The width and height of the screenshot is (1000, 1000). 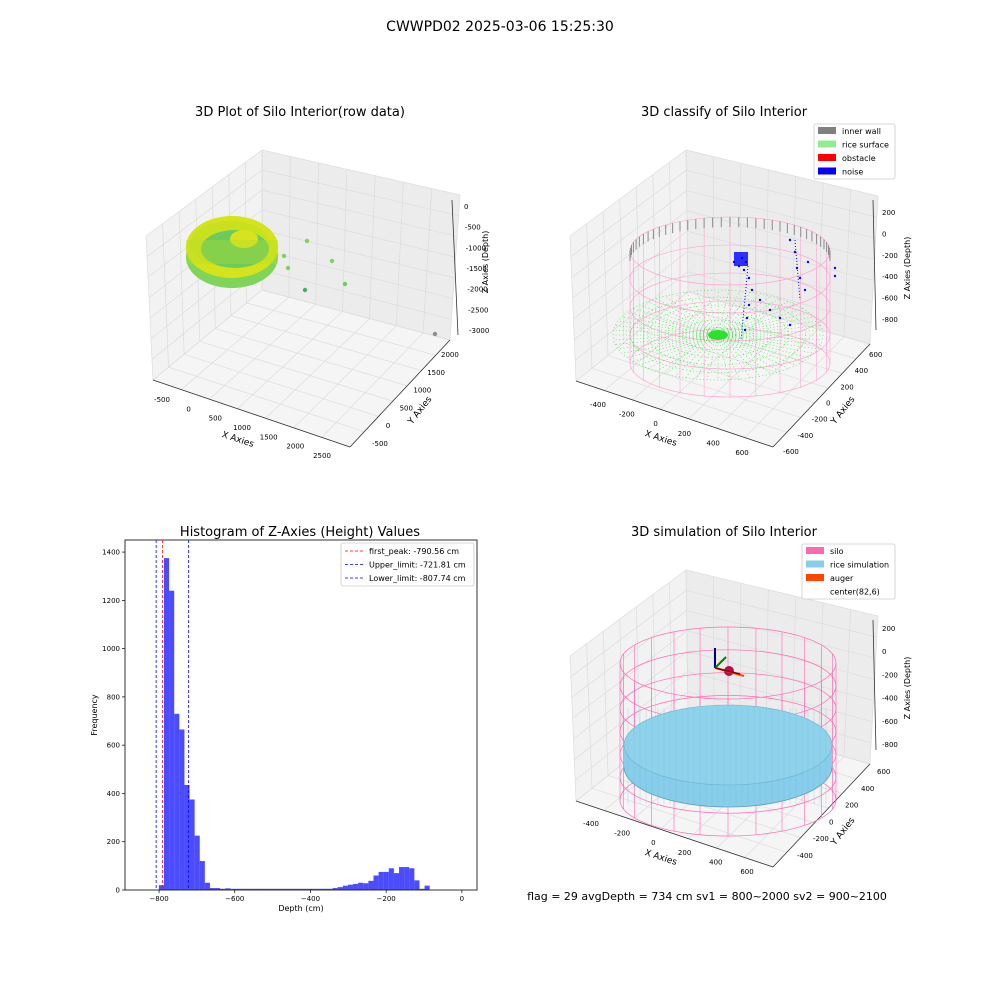 I want to click on rice-surface-center, so click(x=718, y=335).